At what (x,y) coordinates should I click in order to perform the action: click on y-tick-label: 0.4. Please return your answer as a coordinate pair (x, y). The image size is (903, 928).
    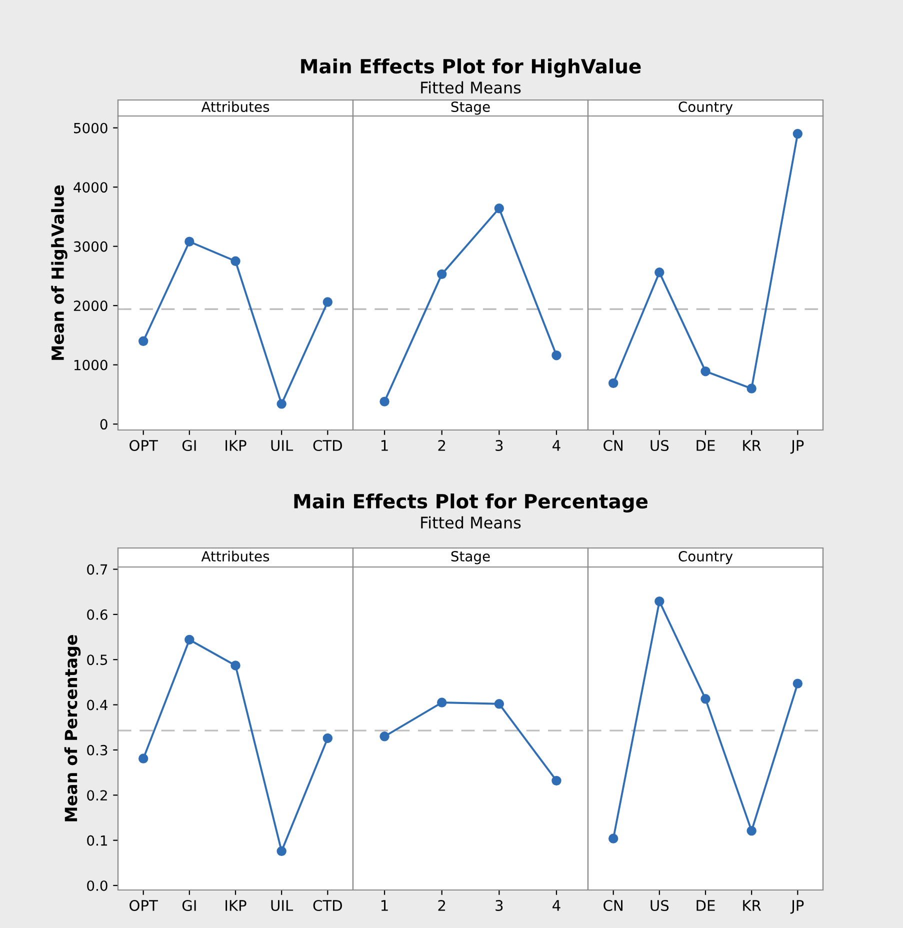
    Looking at the image, I should click on (97, 705).